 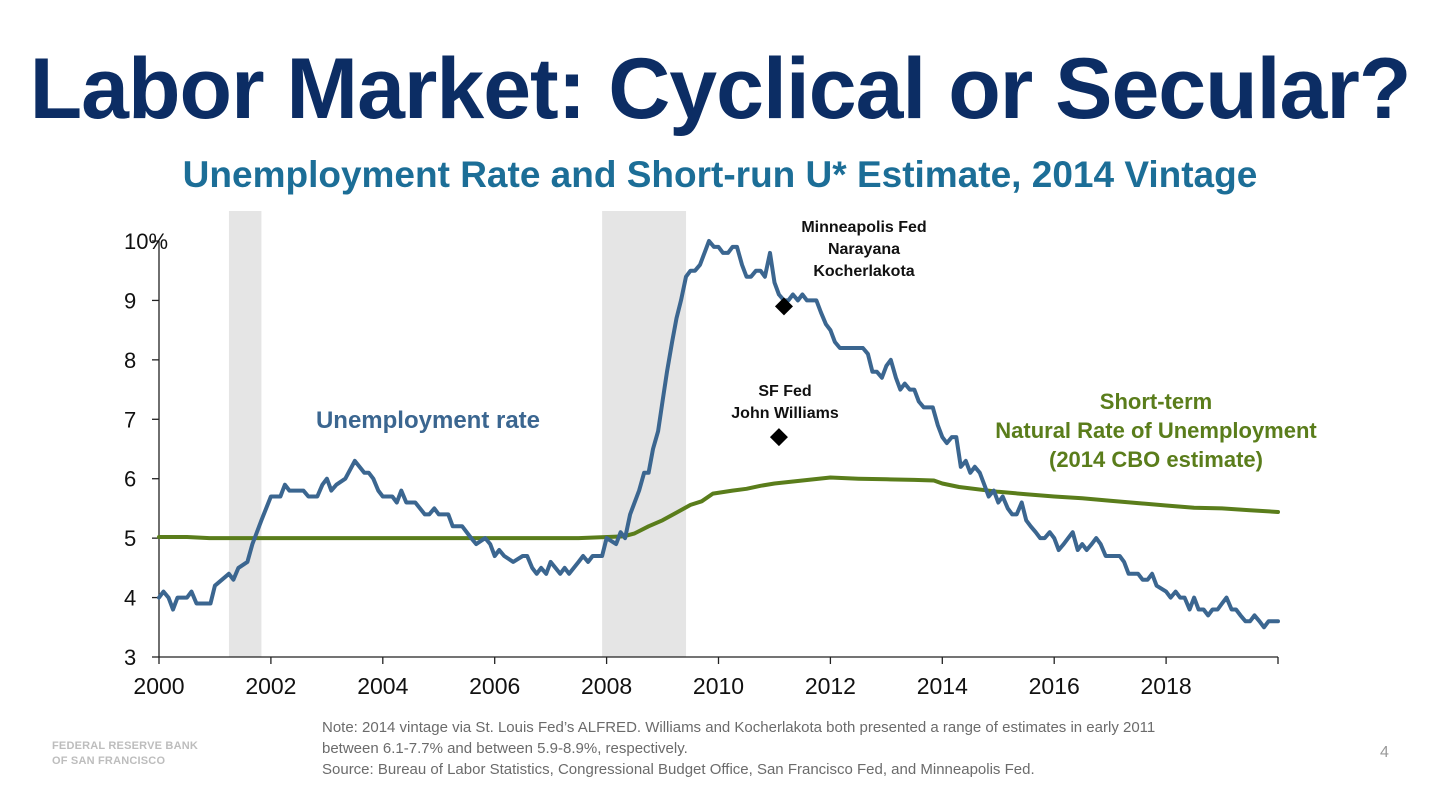 What do you see at coordinates (863, 227) in the screenshot?
I see `kocherlakota-label-line1: Minneapolis Fed` at bounding box center [863, 227].